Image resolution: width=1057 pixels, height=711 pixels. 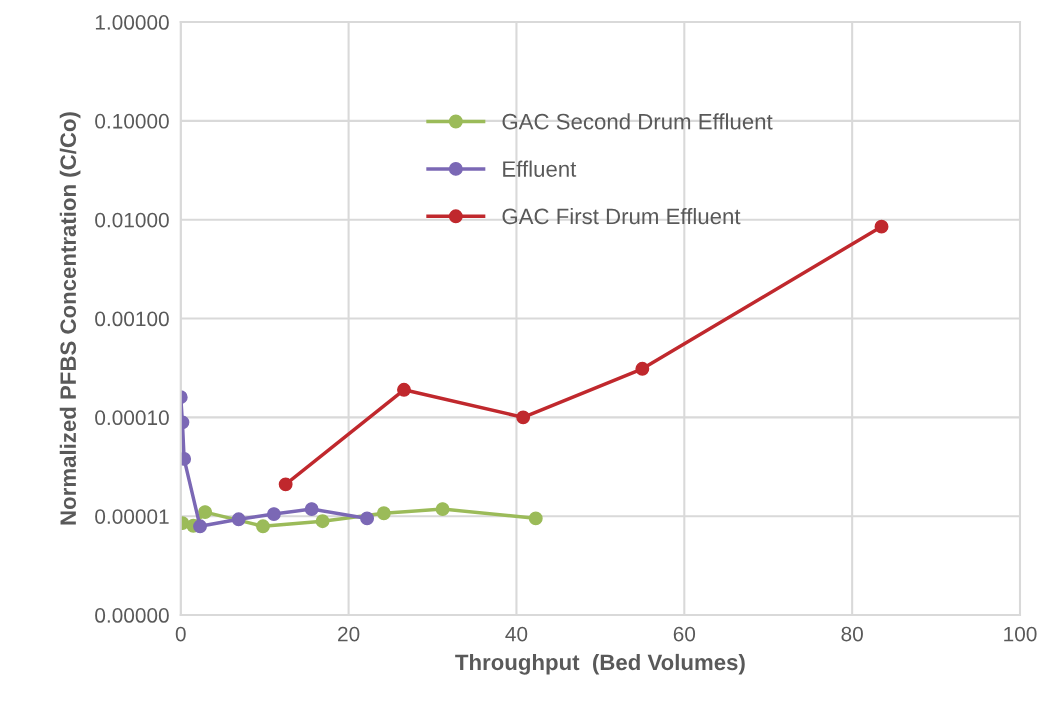 I want to click on x-tick-label: 100, so click(x=1020, y=634).